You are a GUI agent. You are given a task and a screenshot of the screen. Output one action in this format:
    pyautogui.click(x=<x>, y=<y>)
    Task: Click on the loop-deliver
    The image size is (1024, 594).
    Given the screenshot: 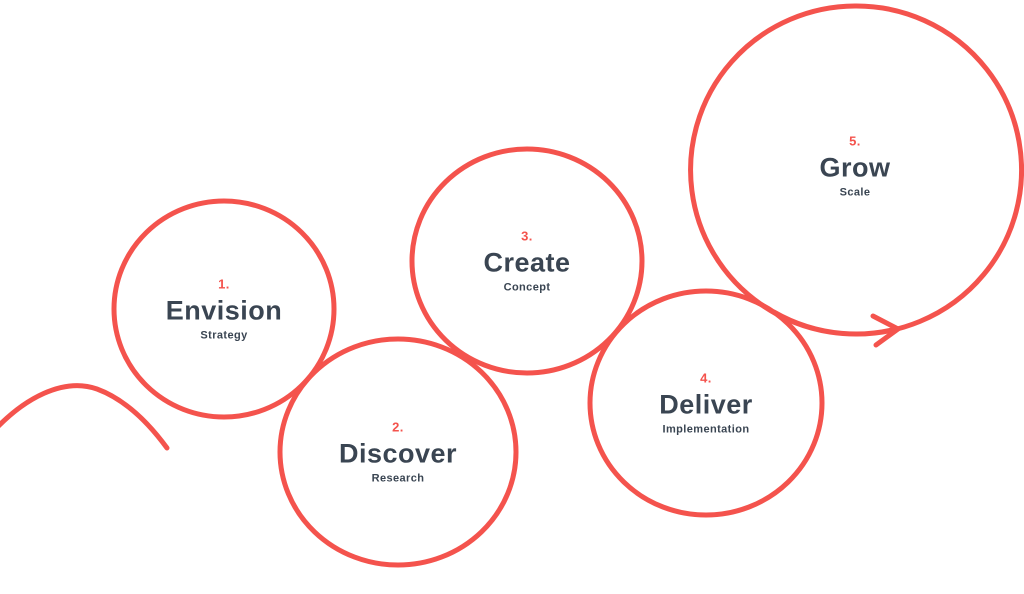 What is the action you would take?
    pyautogui.click(x=706, y=403)
    